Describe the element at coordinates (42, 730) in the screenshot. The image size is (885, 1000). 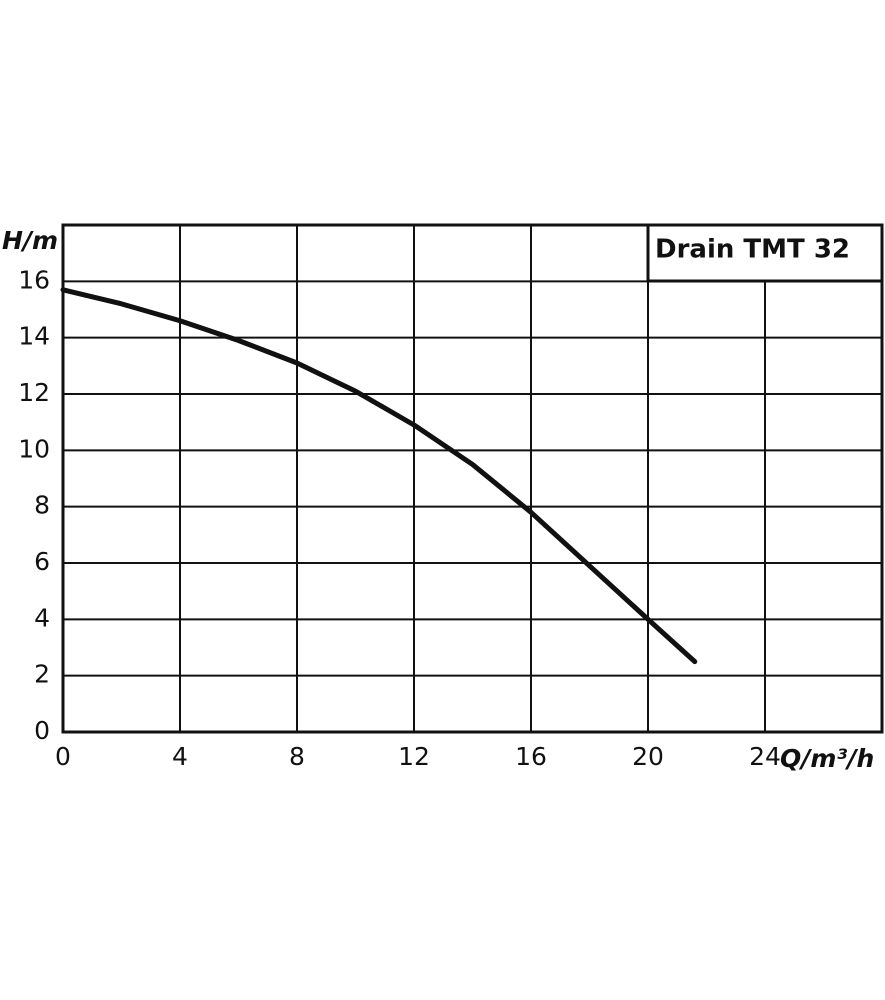
I see `y-tick-label: 0` at that location.